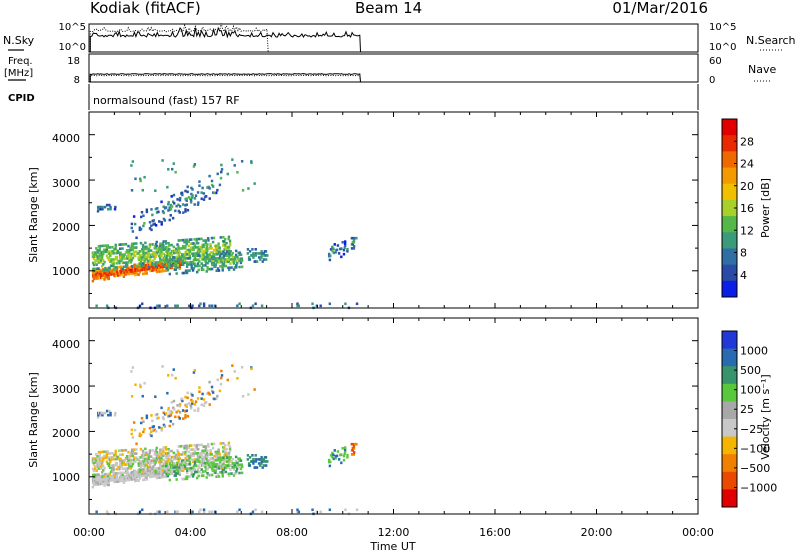 Image resolution: width=800 pixels, height=554 pixels. Describe the element at coordinates (292, 532) in the screenshot. I see `xtick-label-08: 08:00` at that location.